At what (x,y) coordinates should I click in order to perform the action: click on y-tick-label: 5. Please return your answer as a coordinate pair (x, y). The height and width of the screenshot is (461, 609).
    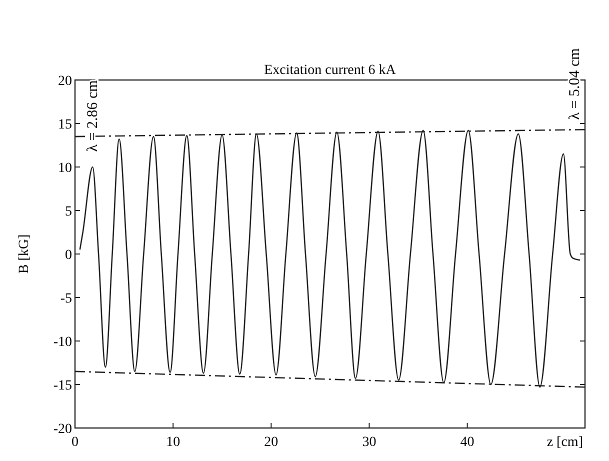
    Looking at the image, I should click on (68, 212).